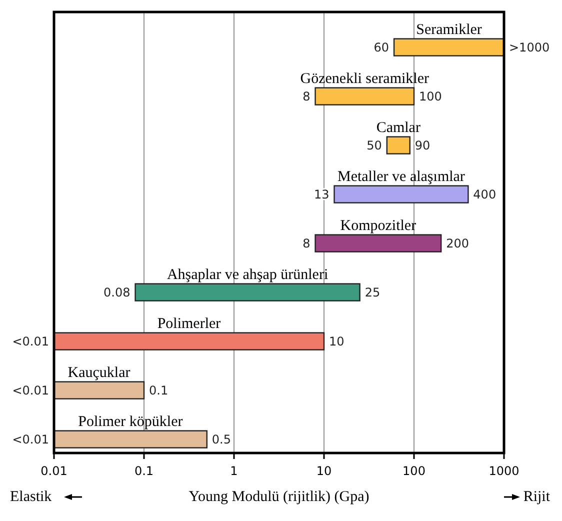  I want to click on annotation: 200, so click(457, 243).